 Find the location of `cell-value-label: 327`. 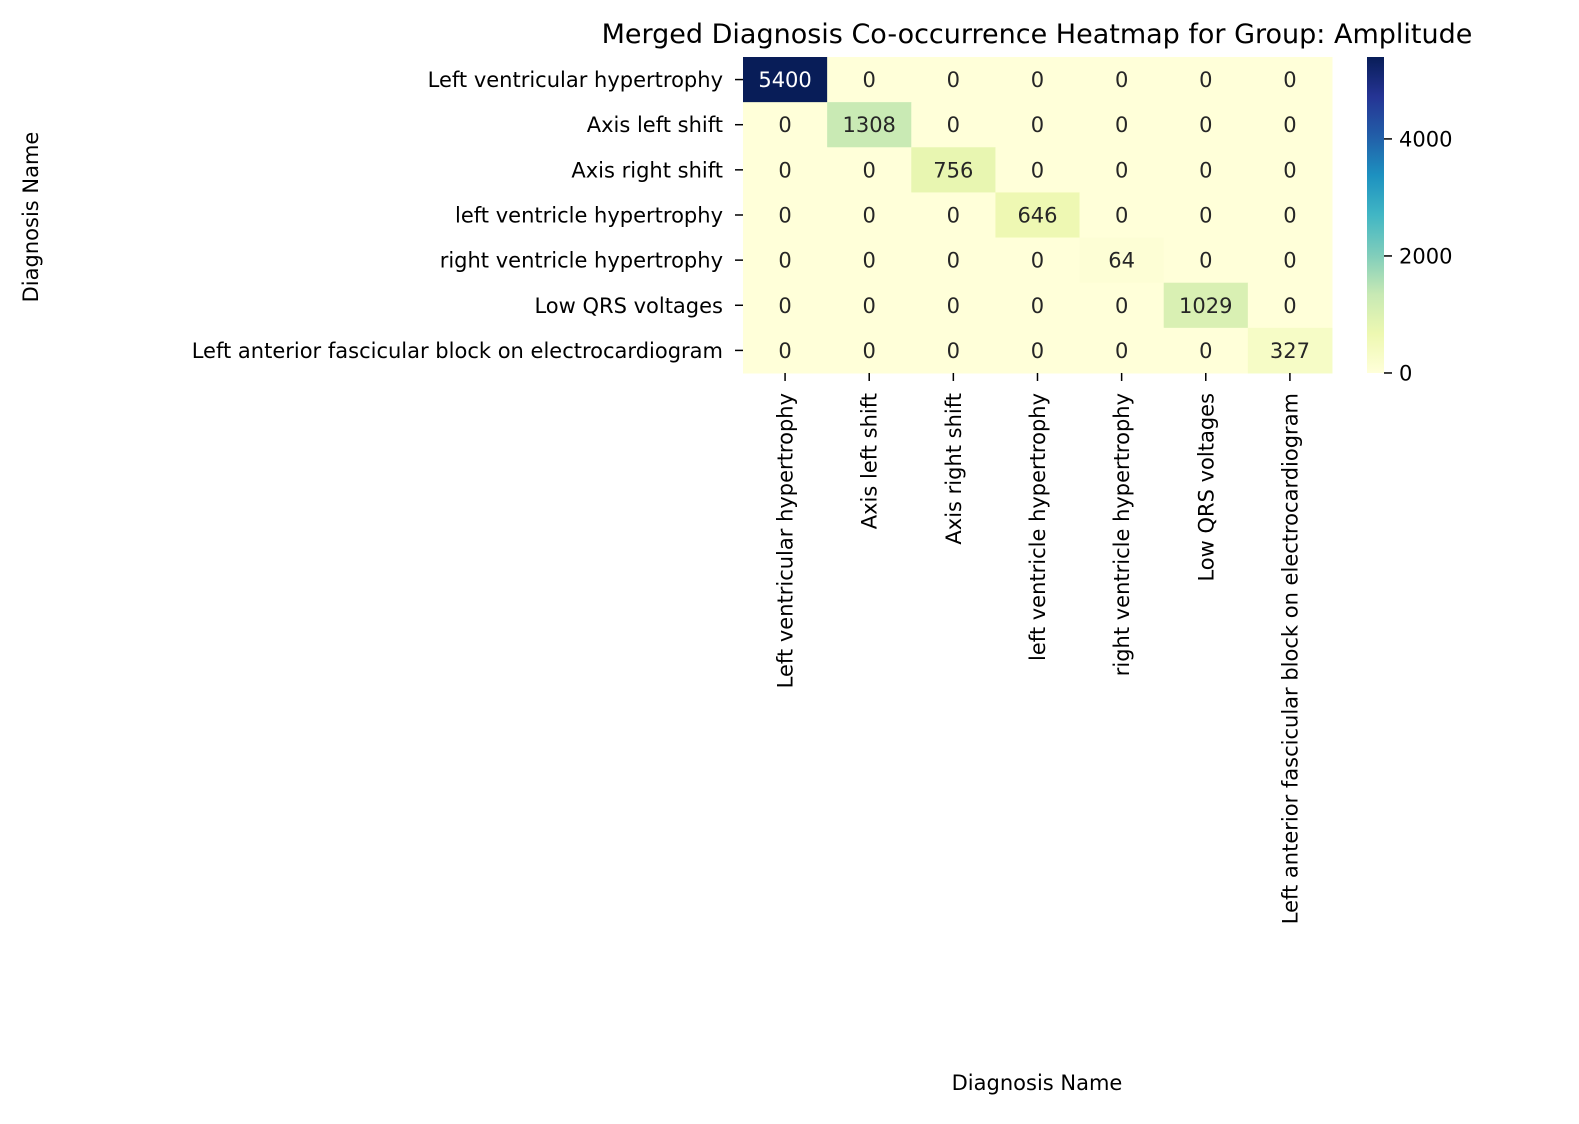

cell-value-label: 327 is located at coordinates (1290, 351).